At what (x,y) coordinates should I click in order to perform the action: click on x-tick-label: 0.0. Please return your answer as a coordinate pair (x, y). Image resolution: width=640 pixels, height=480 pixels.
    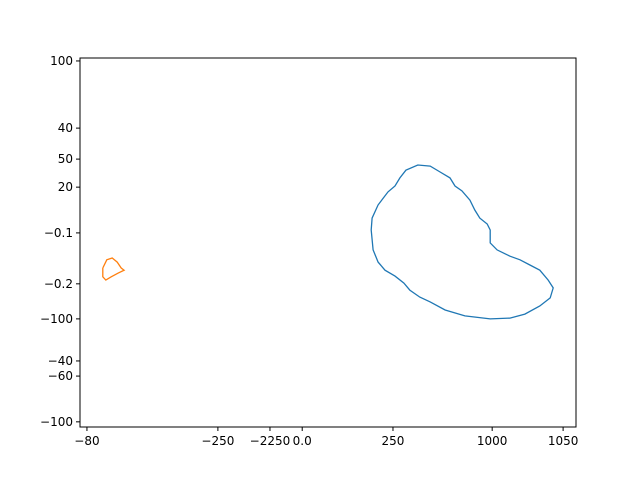
    Looking at the image, I should click on (302, 441).